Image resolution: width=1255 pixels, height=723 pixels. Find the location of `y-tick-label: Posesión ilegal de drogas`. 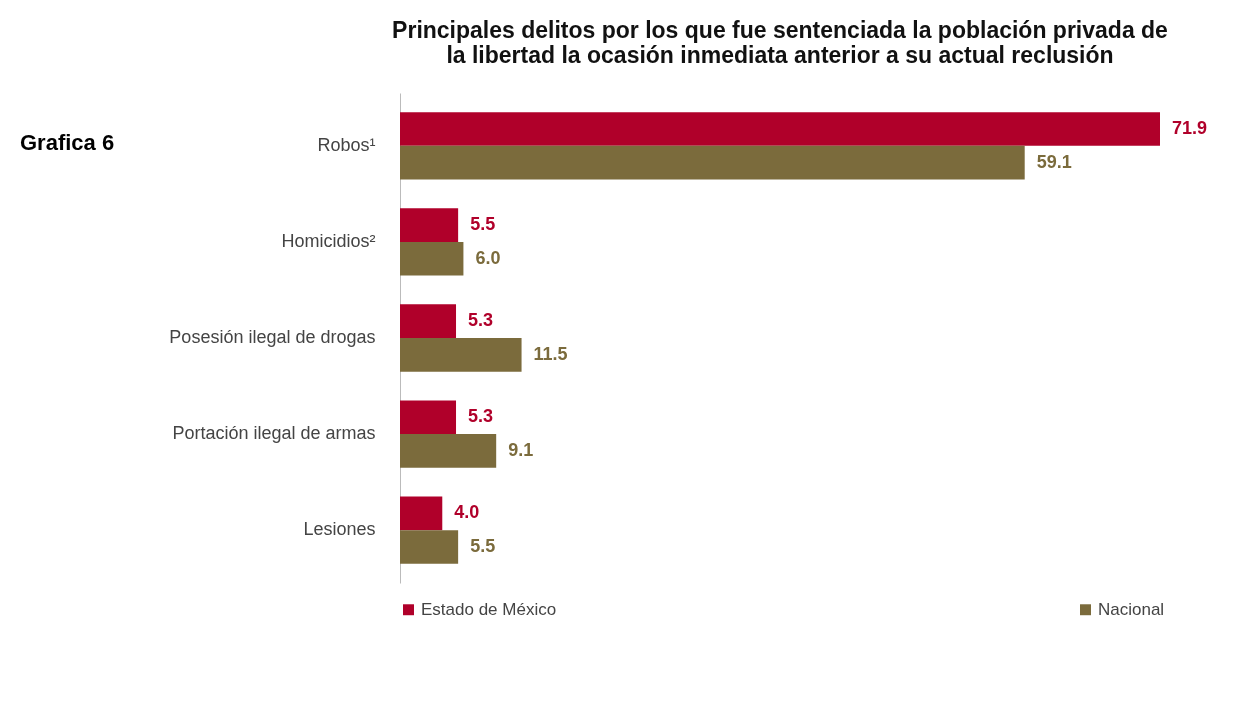

y-tick-label: Posesión ilegal de drogas is located at coordinates (272, 337).